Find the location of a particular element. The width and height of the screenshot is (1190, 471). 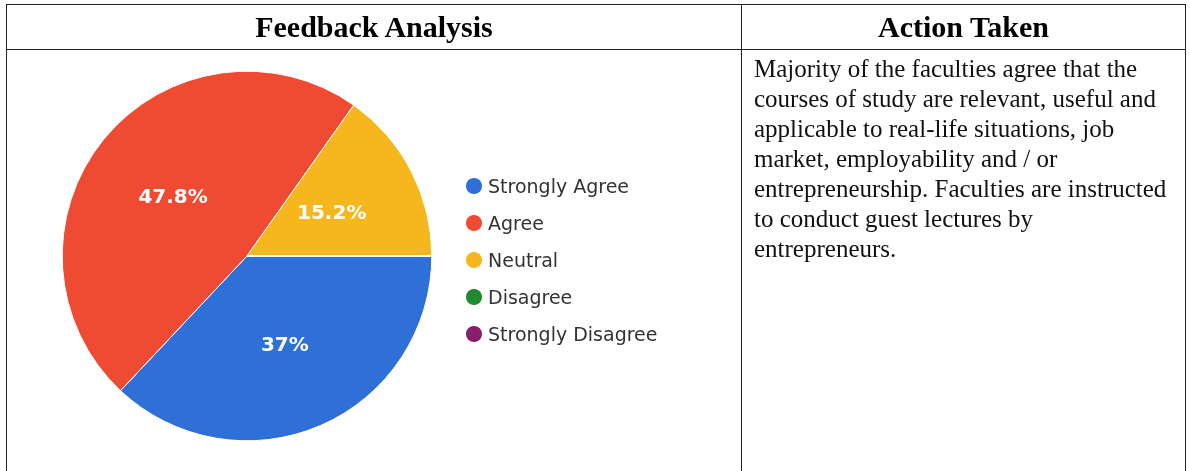

legend-label: Neutral is located at coordinates (523, 260).